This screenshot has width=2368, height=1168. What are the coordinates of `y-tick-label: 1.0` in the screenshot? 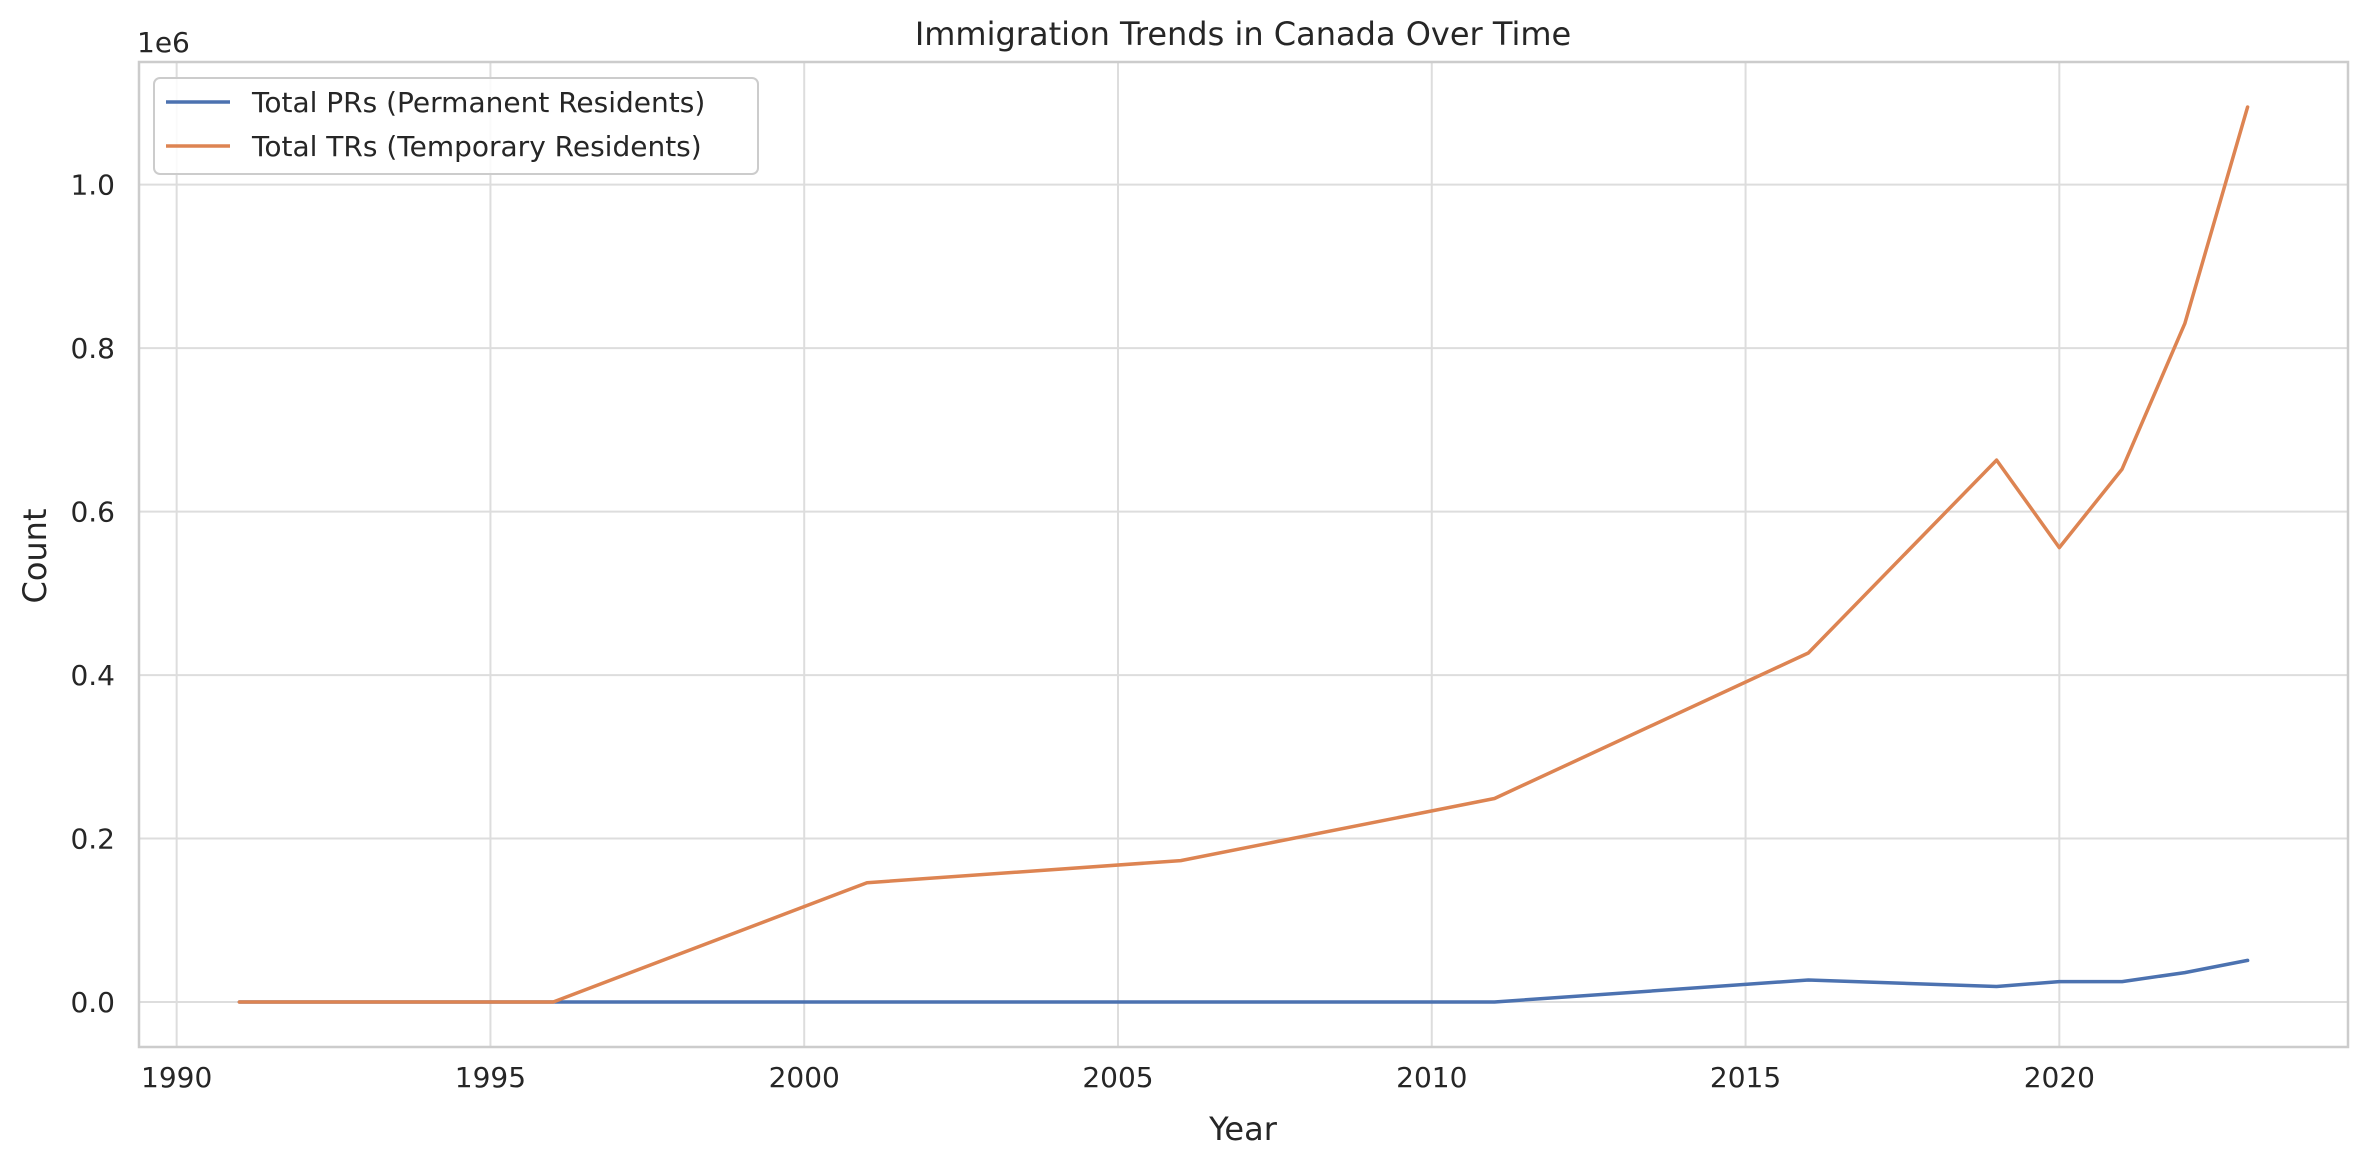 It's located at (92, 185).